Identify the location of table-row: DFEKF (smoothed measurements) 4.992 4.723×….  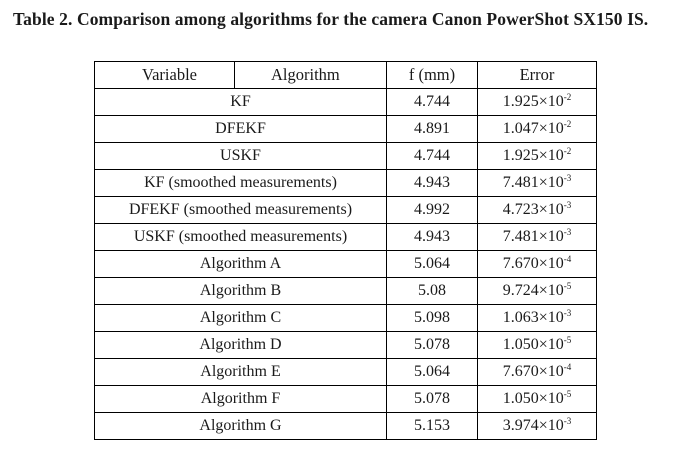
(345, 210).